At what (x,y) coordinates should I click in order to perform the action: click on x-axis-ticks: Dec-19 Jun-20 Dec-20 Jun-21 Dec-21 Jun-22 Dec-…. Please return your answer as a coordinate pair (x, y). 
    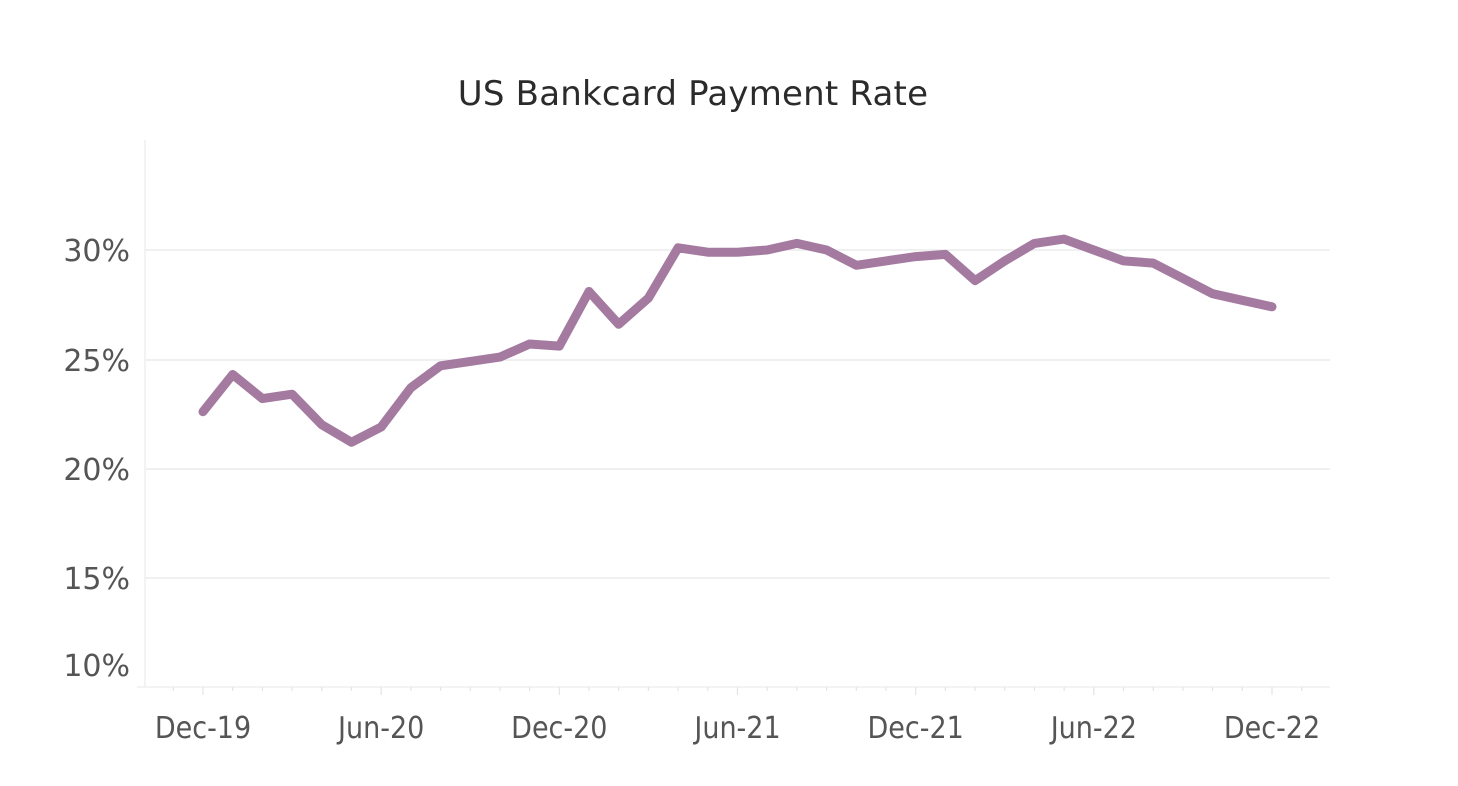
    Looking at the image, I should click on (737, 728).